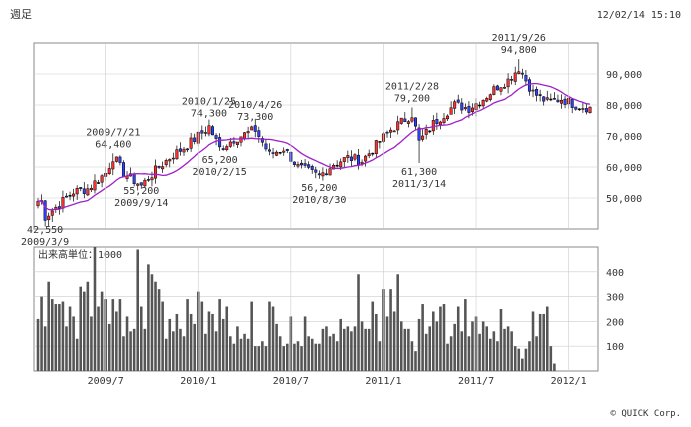  I want to click on x-tick-label: 2010/1, so click(198, 381).